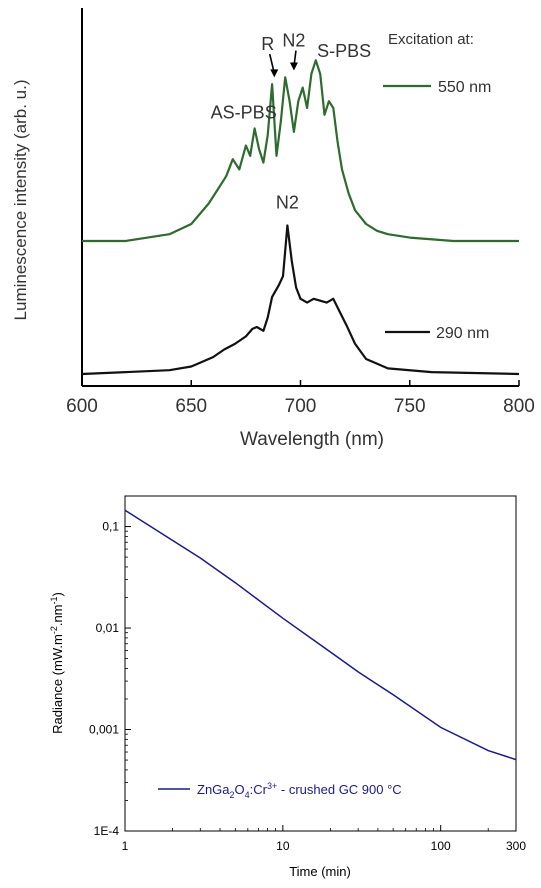 Image resolution: width=541 pixels, height=888 pixels. Describe the element at coordinates (410, 406) in the screenshot. I see `top-x-tick-label: 750` at that location.